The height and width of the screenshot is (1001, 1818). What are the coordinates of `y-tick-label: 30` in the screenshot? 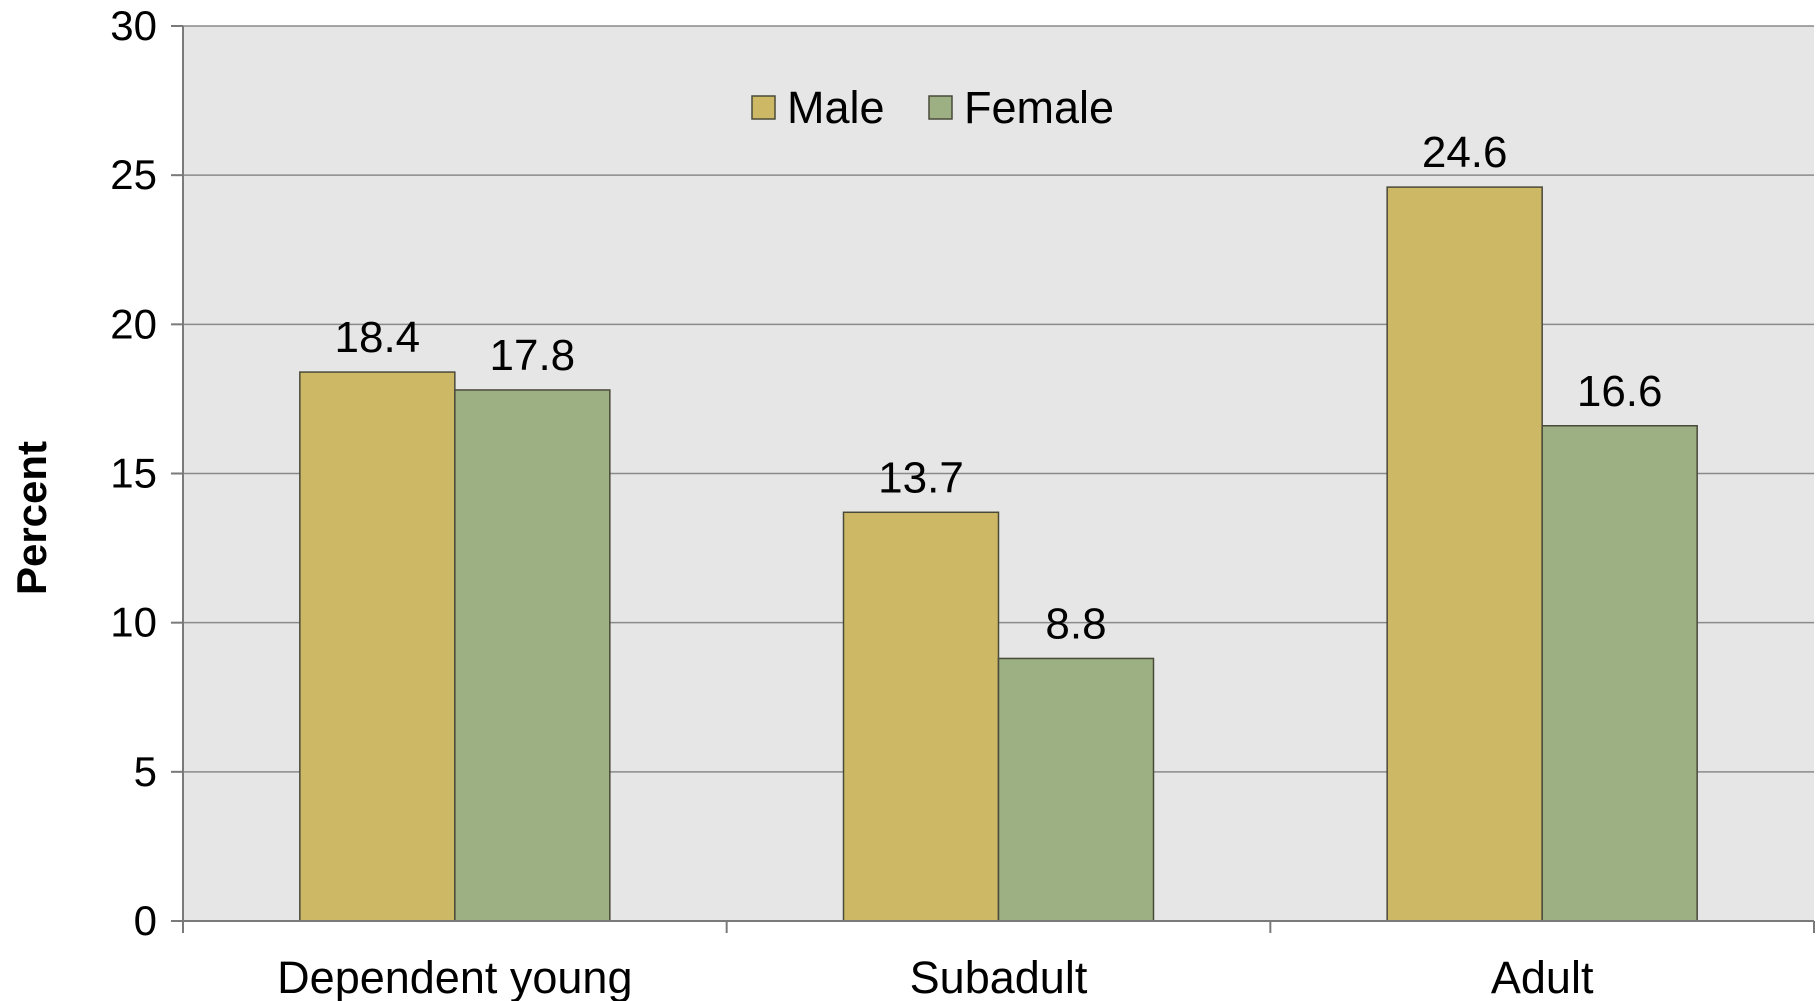 It's located at (133, 25).